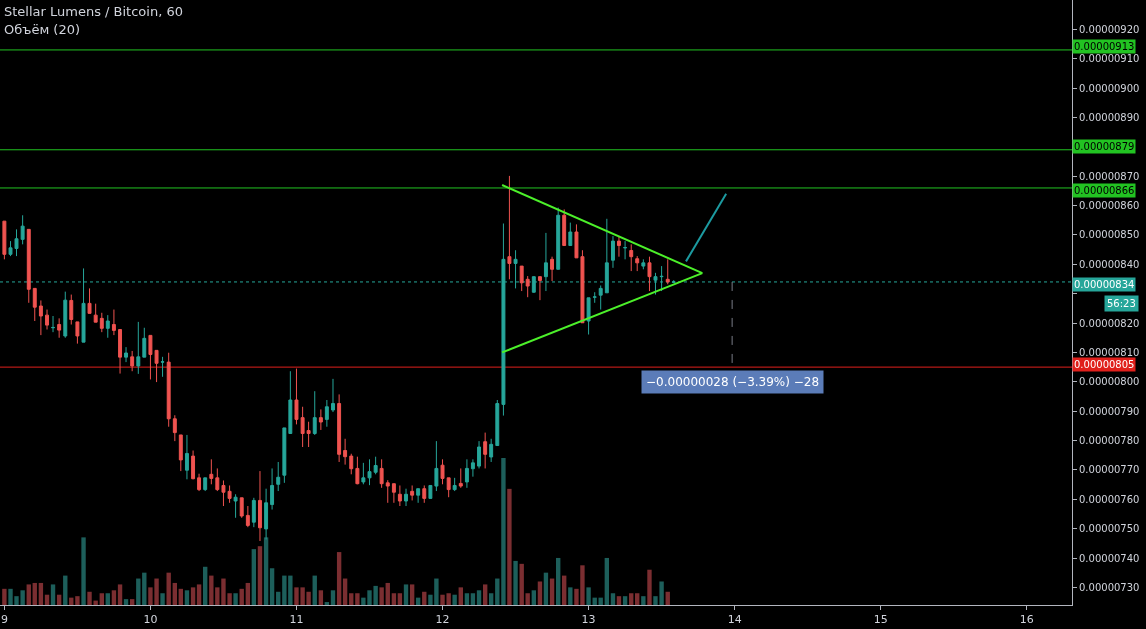 This screenshot has height=629, width=1146. I want to click on y-tick-label: 0.00000750, so click(1109, 529).